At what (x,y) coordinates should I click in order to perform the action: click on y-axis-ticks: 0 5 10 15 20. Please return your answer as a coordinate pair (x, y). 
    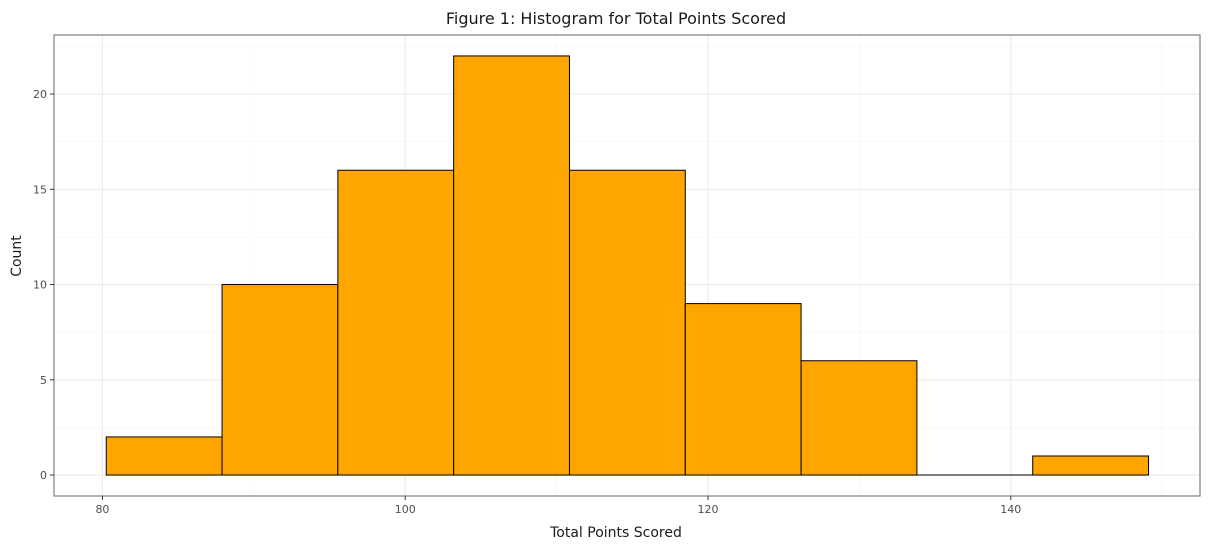
    Looking at the image, I should click on (43, 285).